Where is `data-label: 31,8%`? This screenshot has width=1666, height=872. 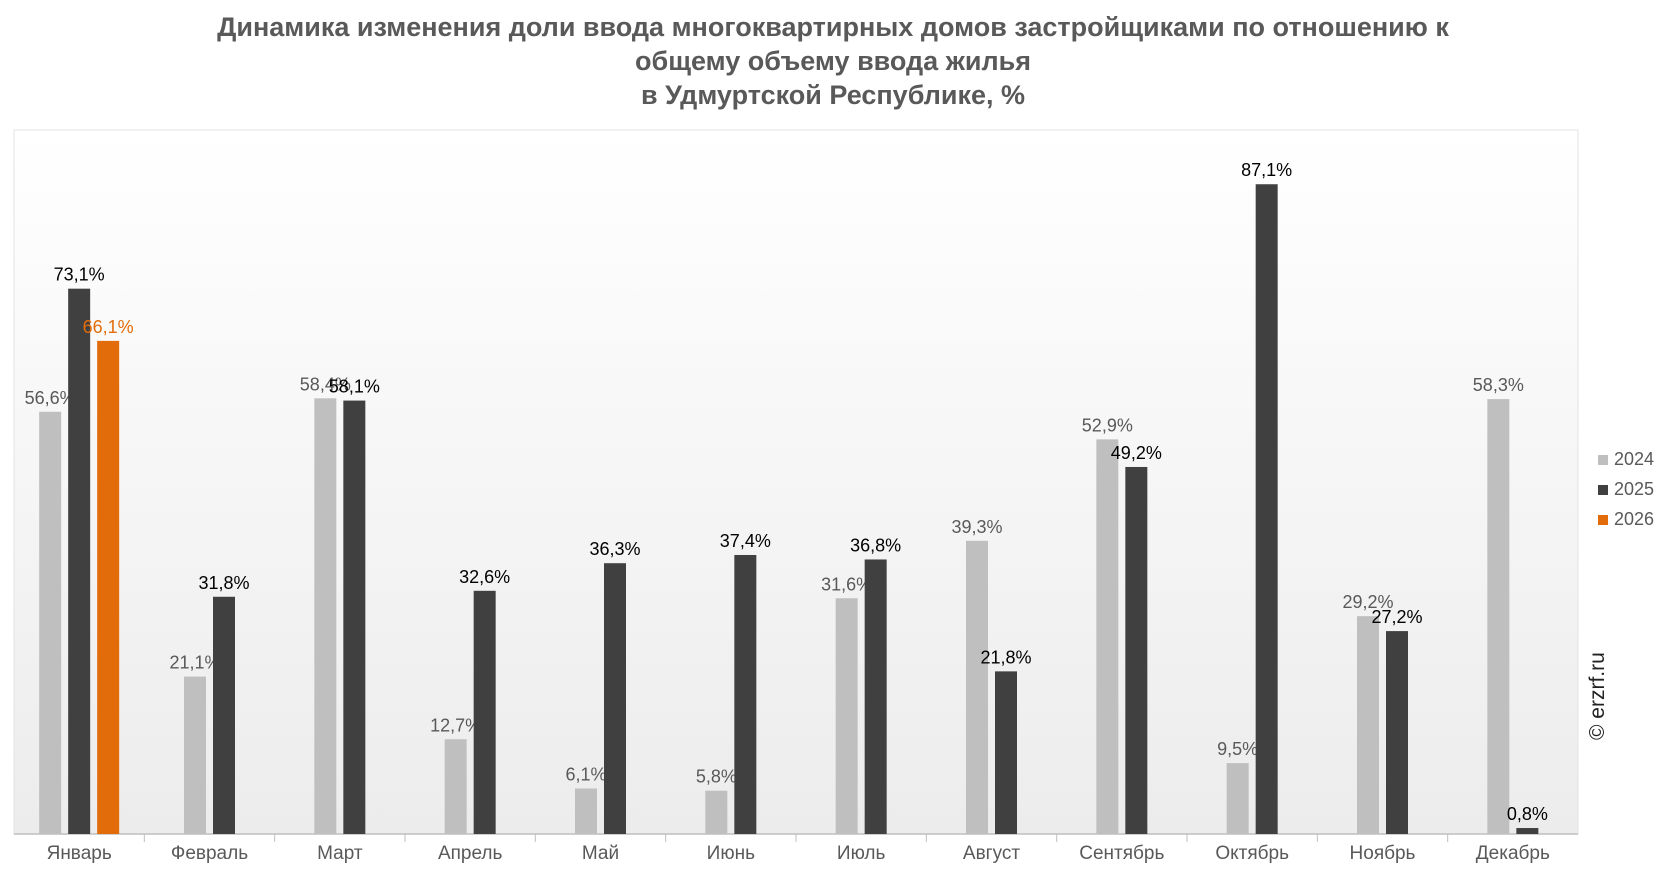
data-label: 31,8% is located at coordinates (223, 583).